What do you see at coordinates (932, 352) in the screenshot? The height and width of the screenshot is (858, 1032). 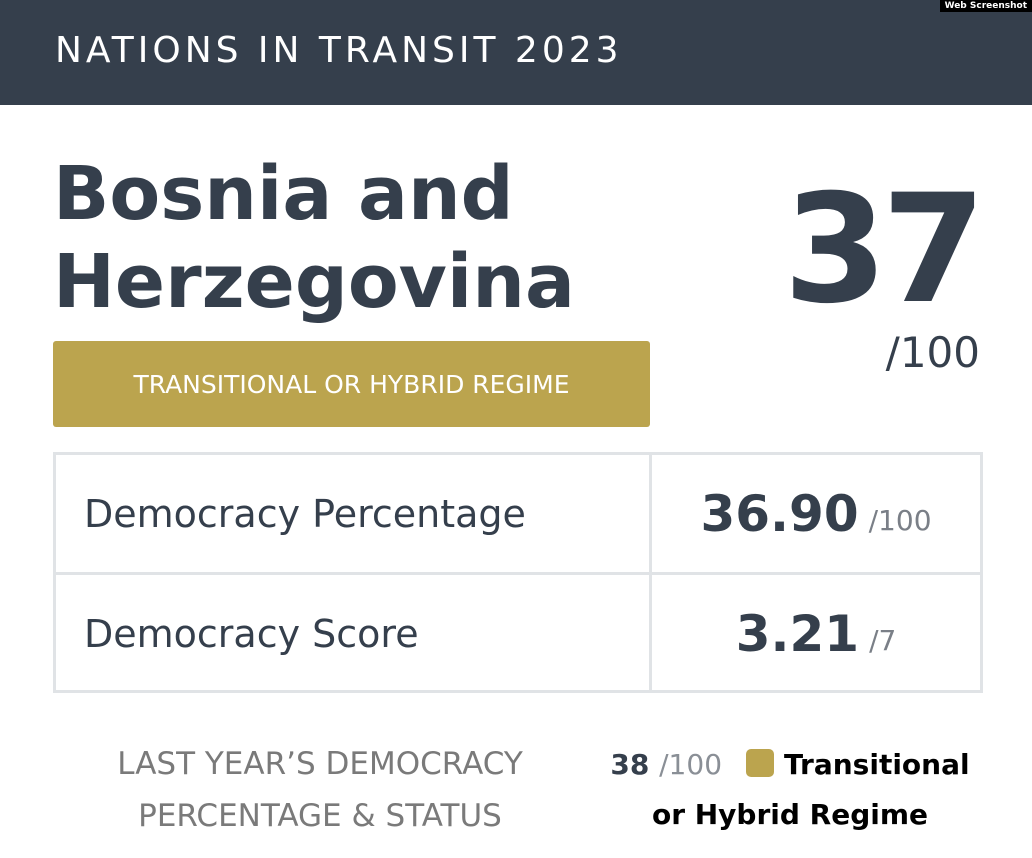 I see `score-max: /100` at bounding box center [932, 352].